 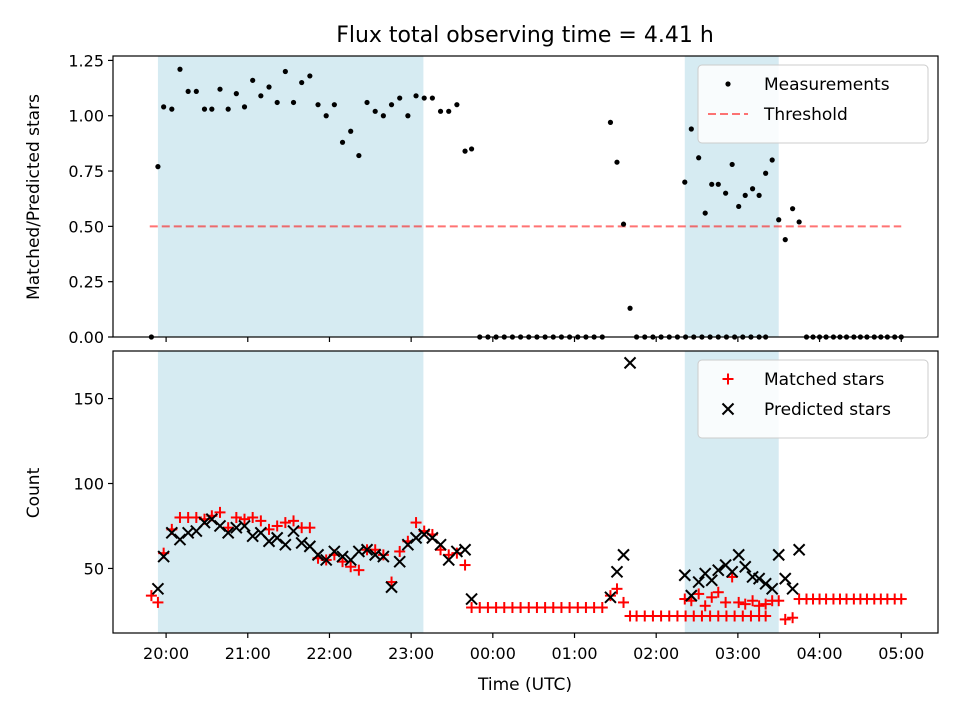 I want to click on bottom-y-tick-label: 100, so click(x=88, y=484).